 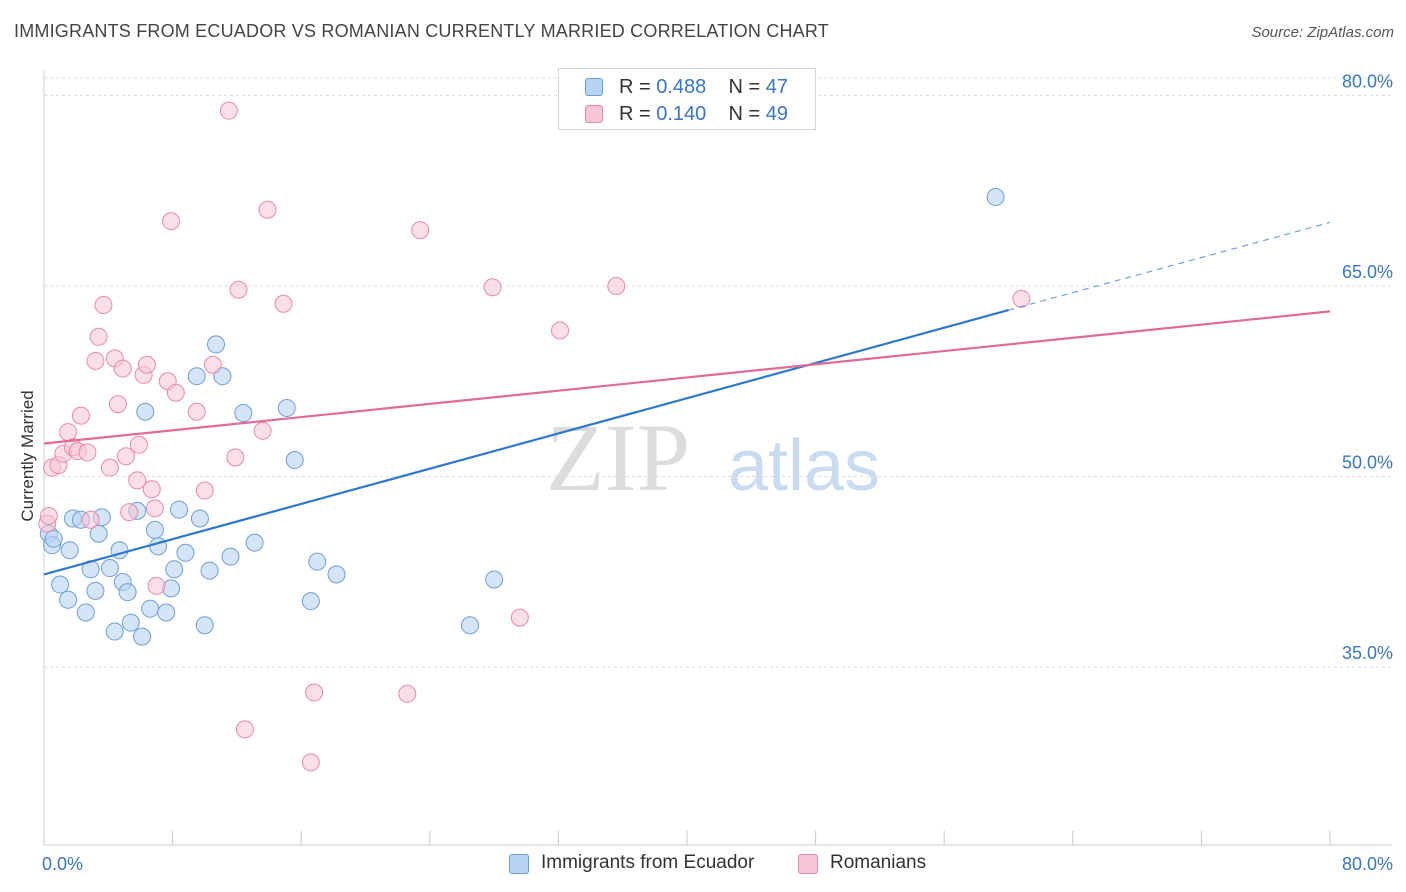 What do you see at coordinates (744, 86) in the screenshot?
I see `ecuador-n-label: N =` at bounding box center [744, 86].